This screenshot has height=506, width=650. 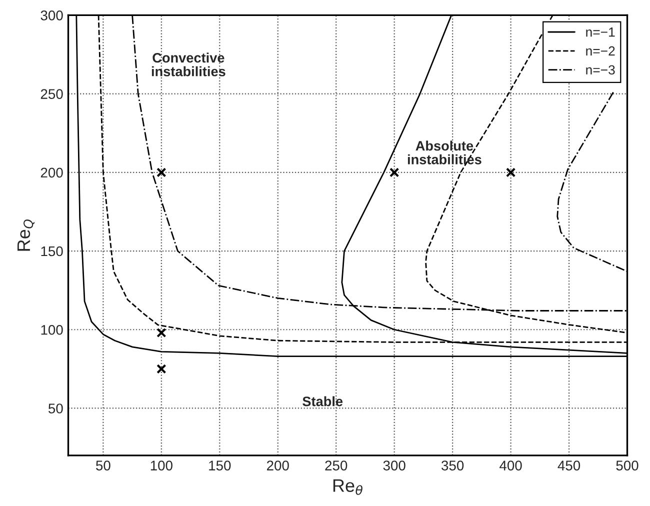 I want to click on legend-label: n=−2, so click(x=600, y=51).